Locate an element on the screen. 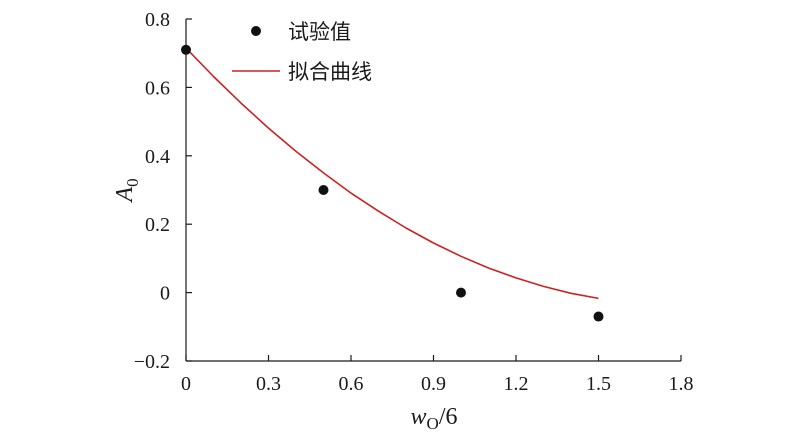 This screenshot has height=440, width=800. y-tick-label: 0.2 is located at coordinates (157, 225).